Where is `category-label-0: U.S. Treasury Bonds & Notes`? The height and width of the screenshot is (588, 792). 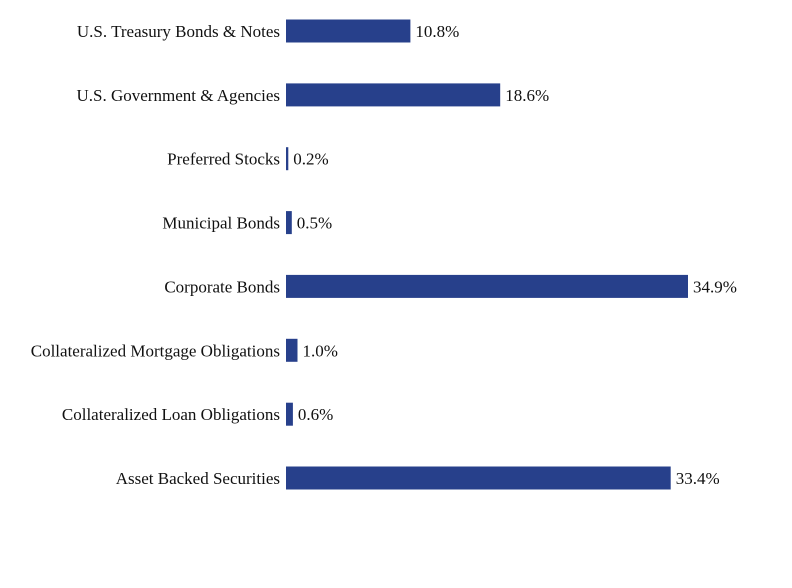 category-label-0: U.S. Treasury Bonds & Notes is located at coordinates (178, 31).